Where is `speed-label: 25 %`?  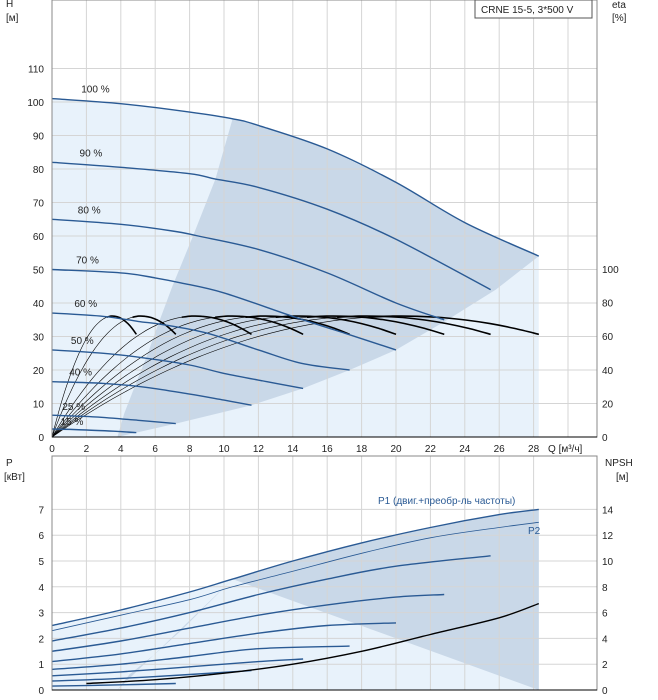 speed-label: 25 % is located at coordinates (73, 407).